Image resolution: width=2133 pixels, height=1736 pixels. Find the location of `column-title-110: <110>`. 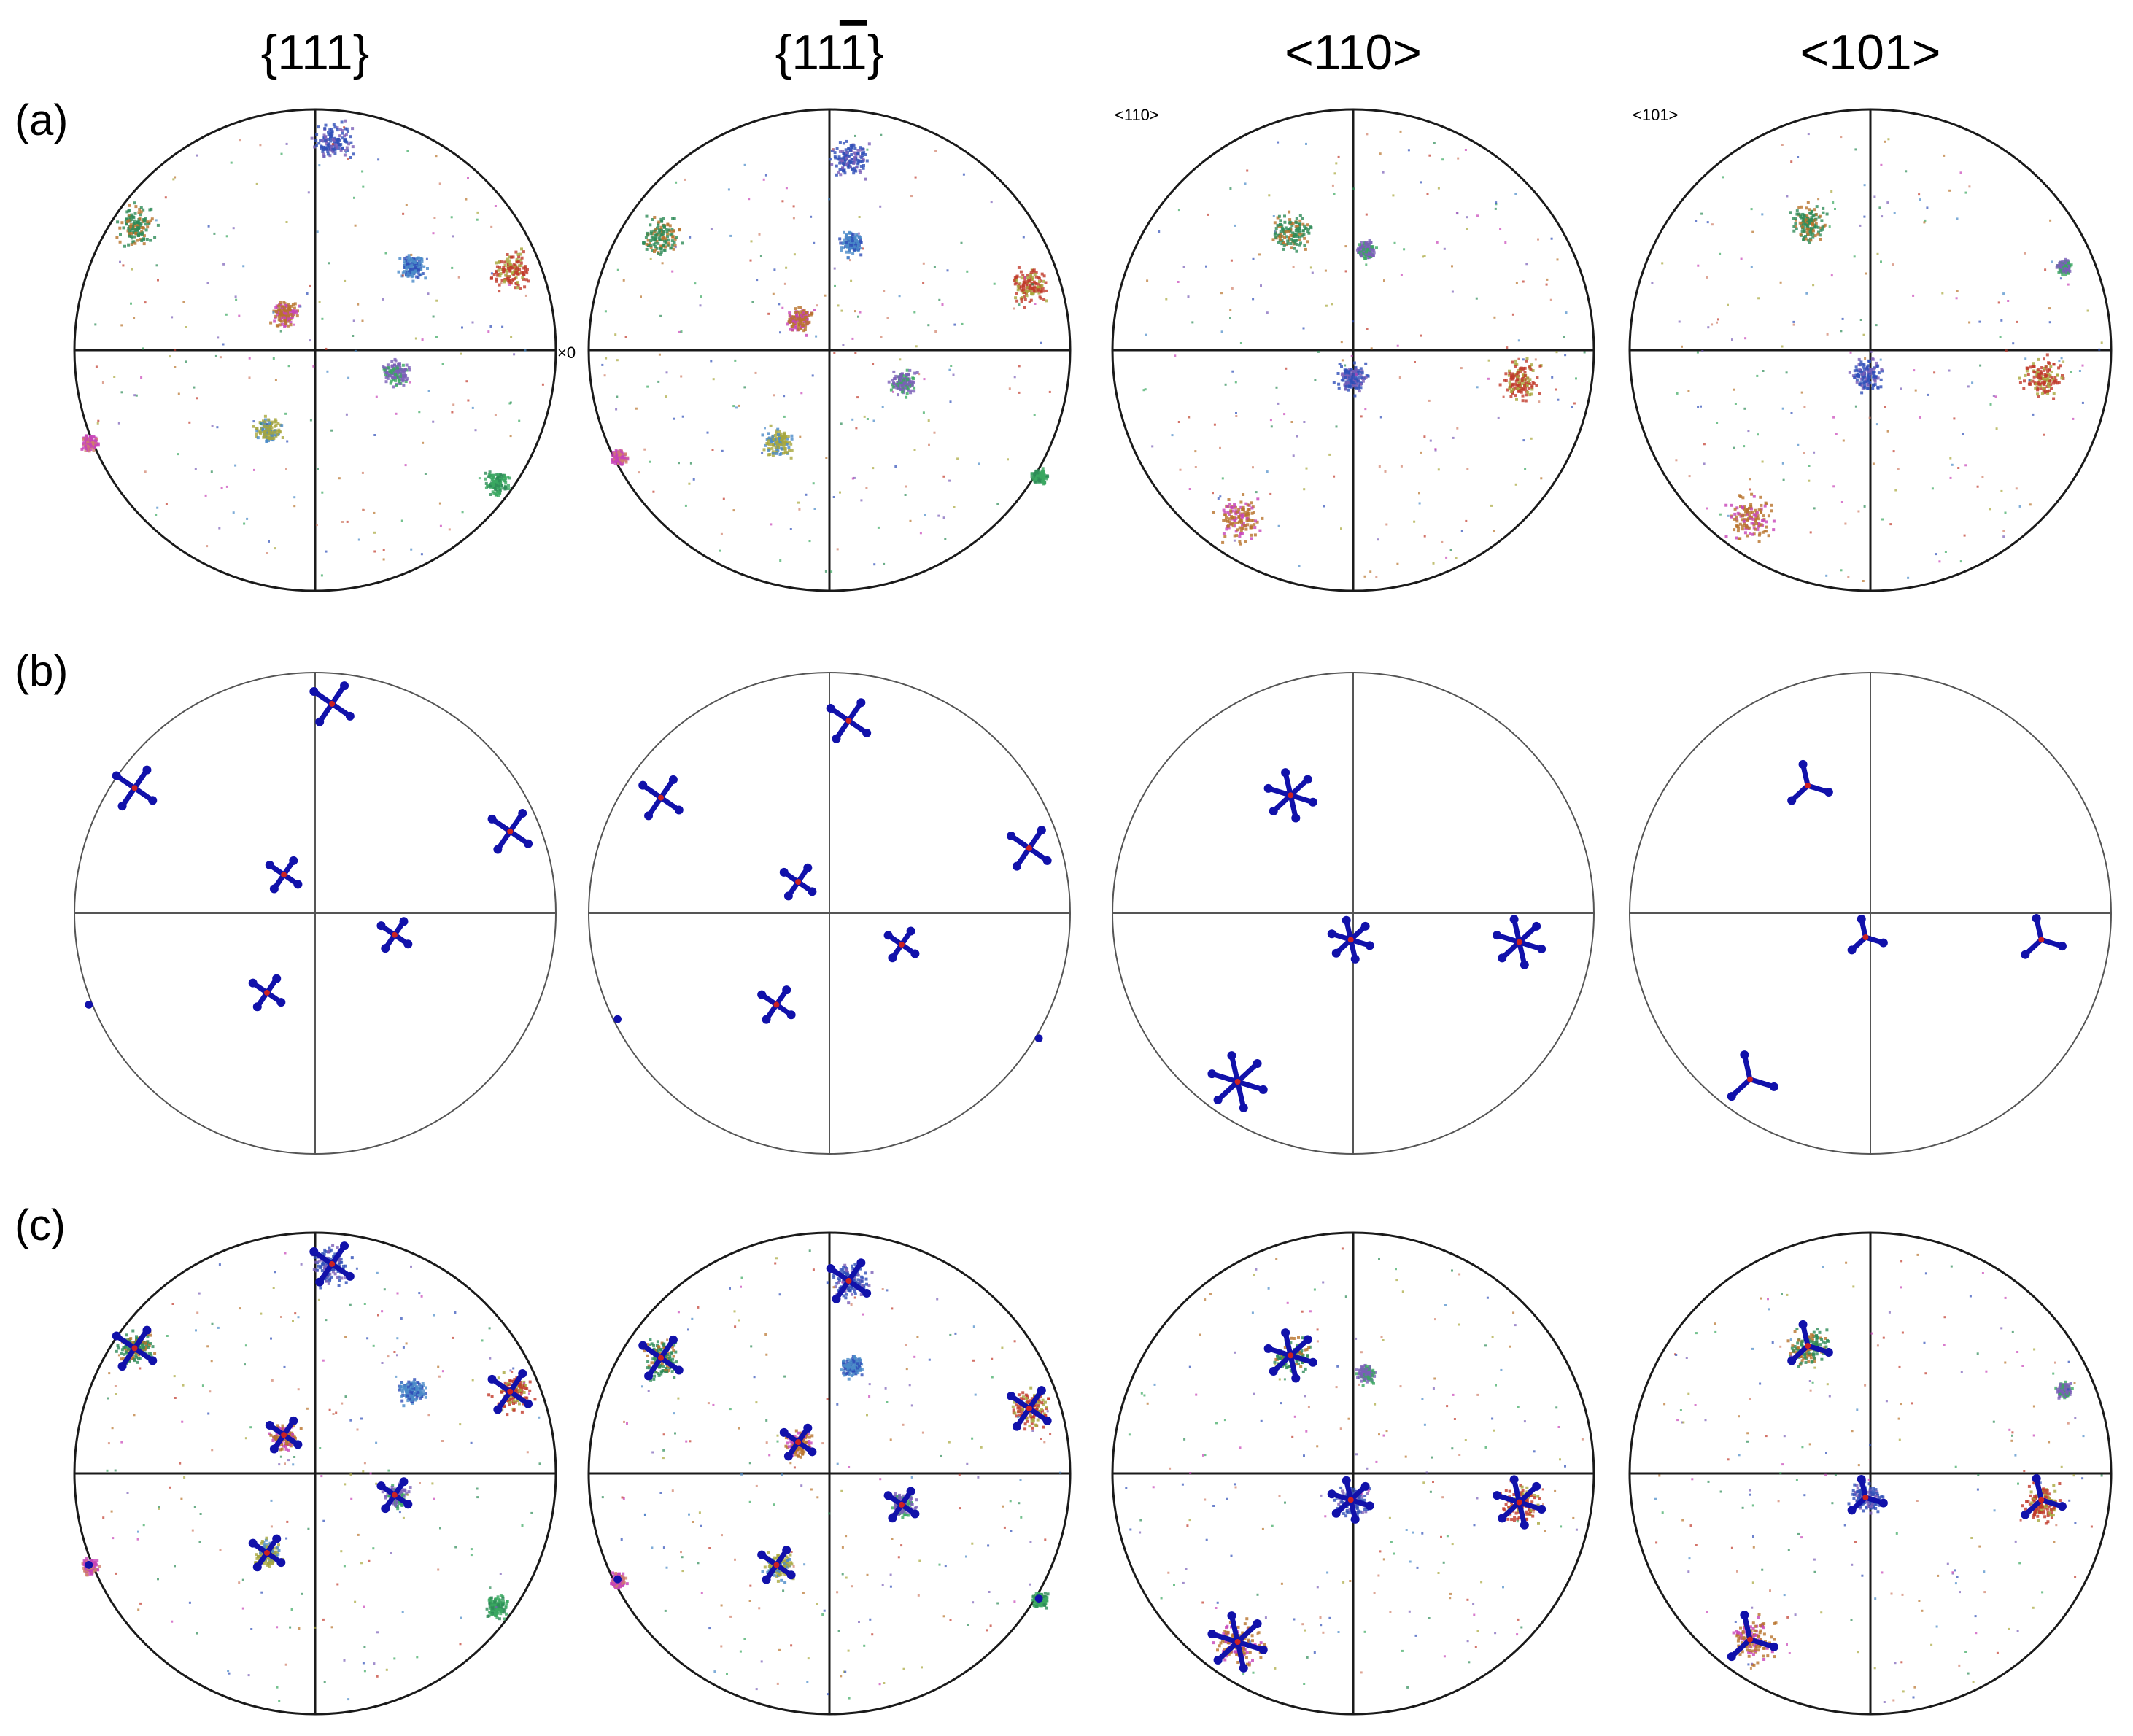

column-title-110: <110> is located at coordinates (1354, 52).